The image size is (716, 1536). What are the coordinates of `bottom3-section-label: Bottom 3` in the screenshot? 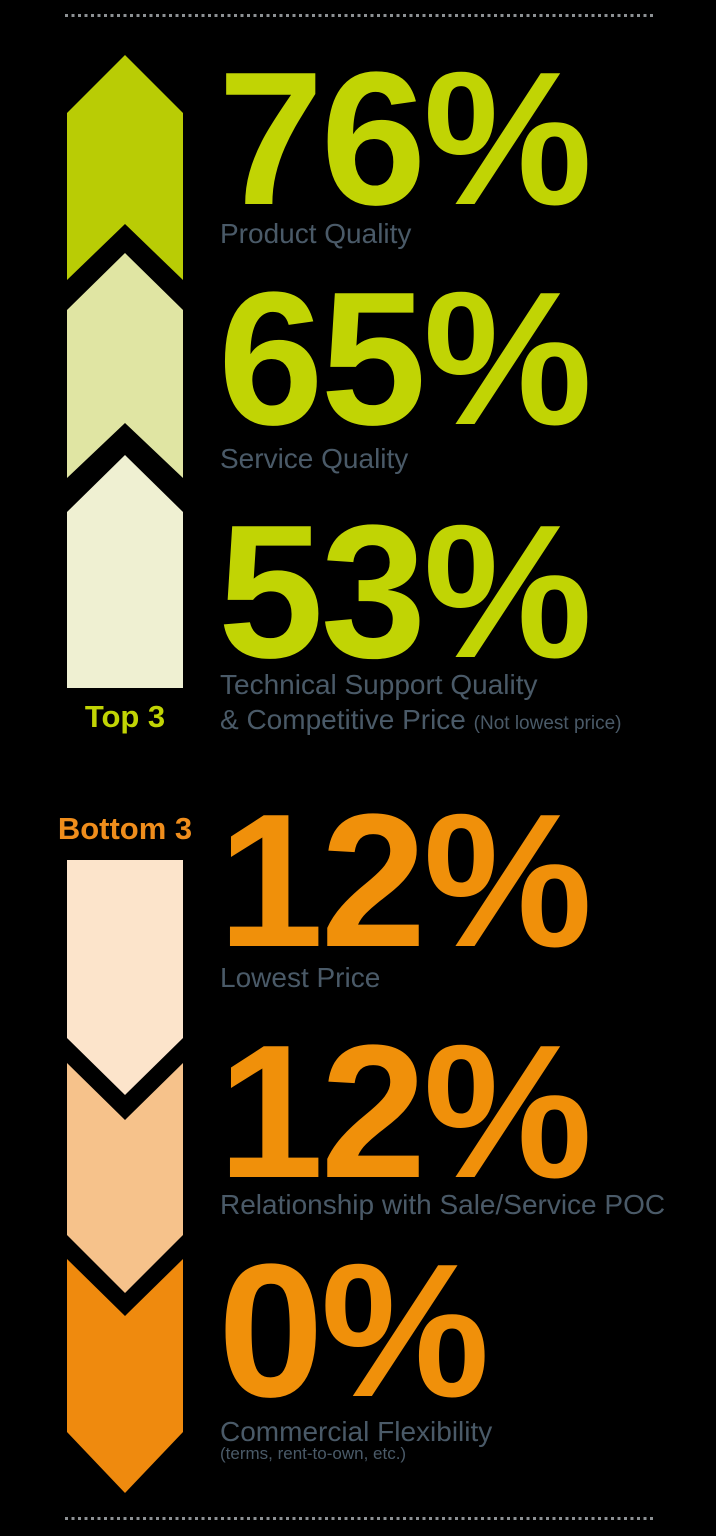 It's located at (125, 828).